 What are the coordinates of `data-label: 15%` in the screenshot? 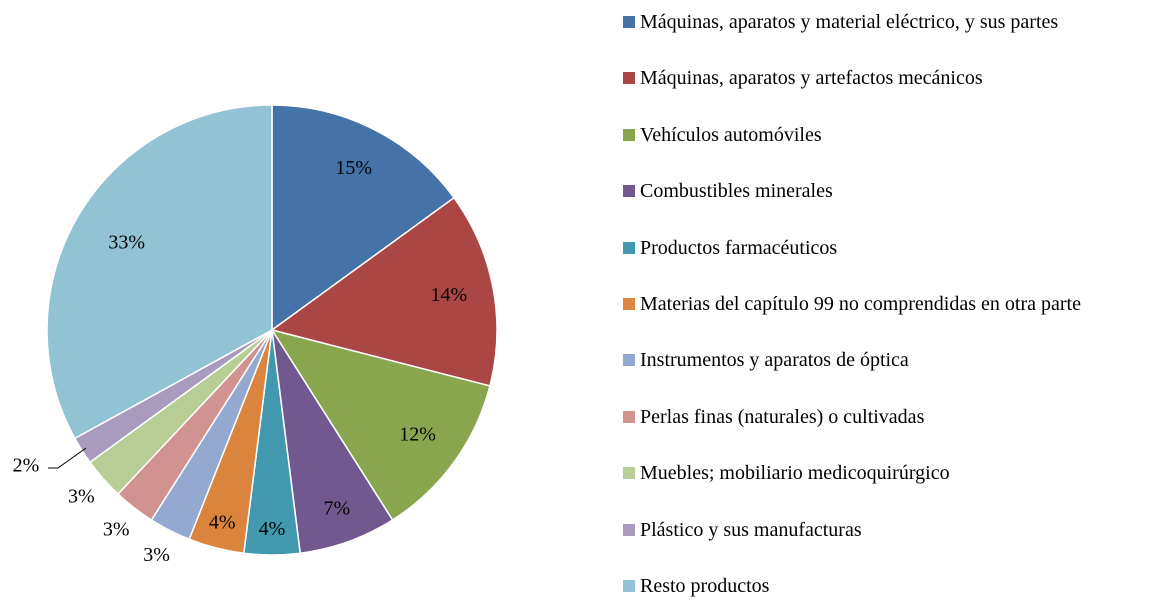 It's located at (353, 168).